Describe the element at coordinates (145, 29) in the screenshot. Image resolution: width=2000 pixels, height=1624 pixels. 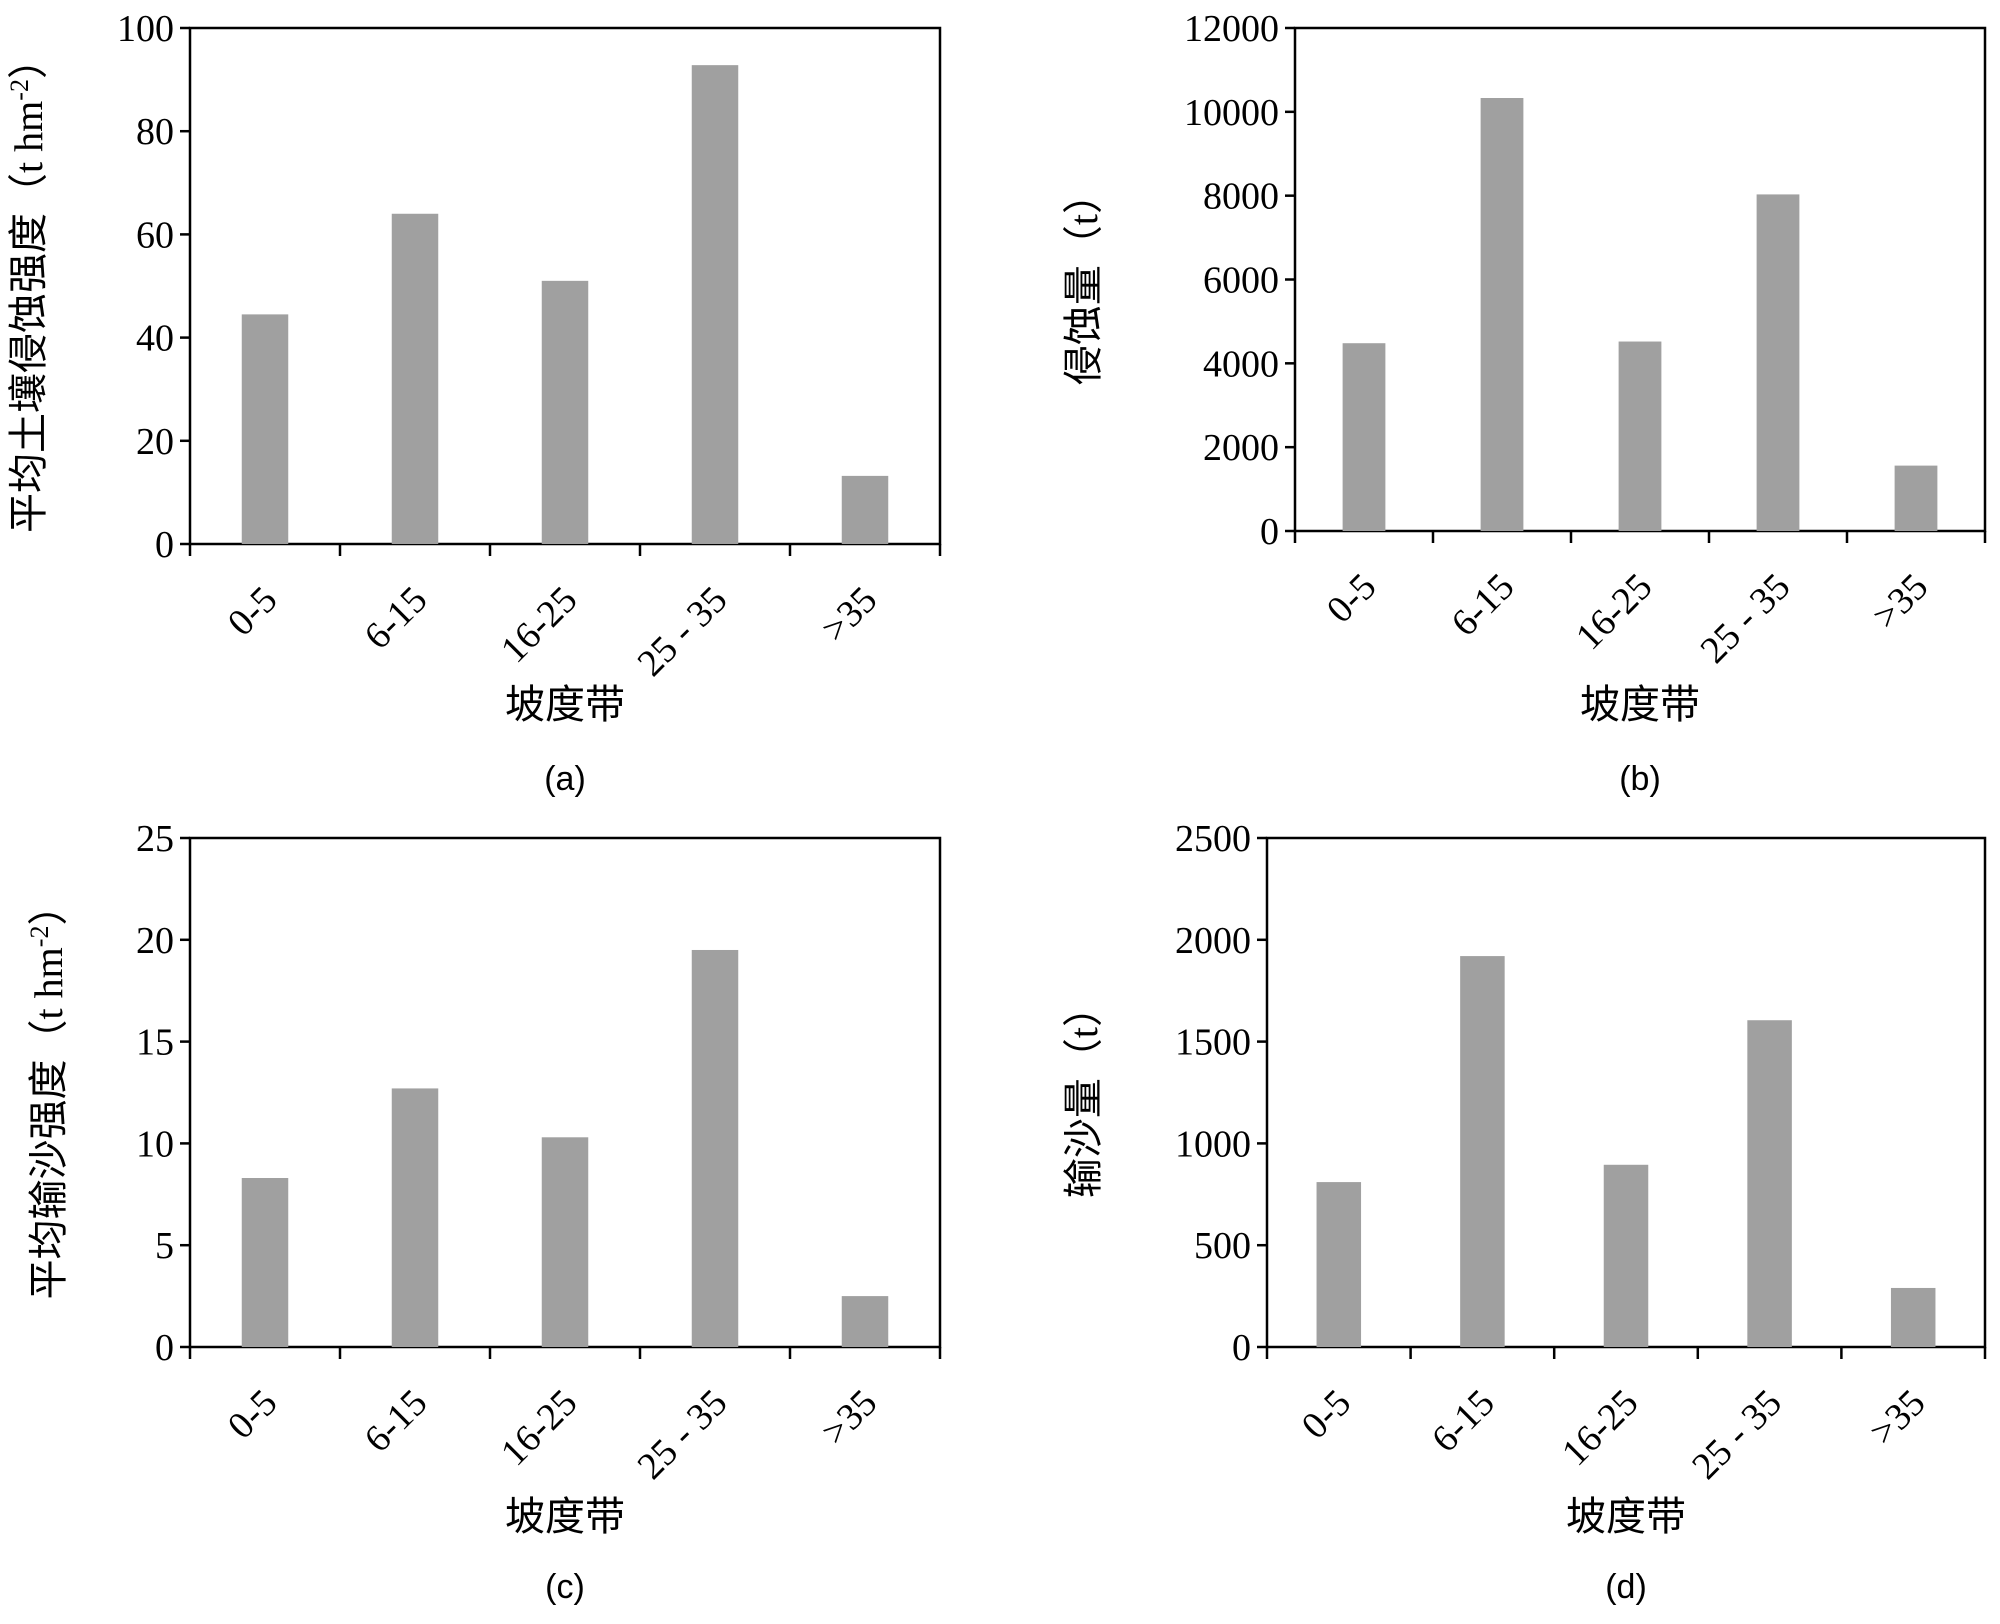
I see `y-tick-label: 100` at that location.